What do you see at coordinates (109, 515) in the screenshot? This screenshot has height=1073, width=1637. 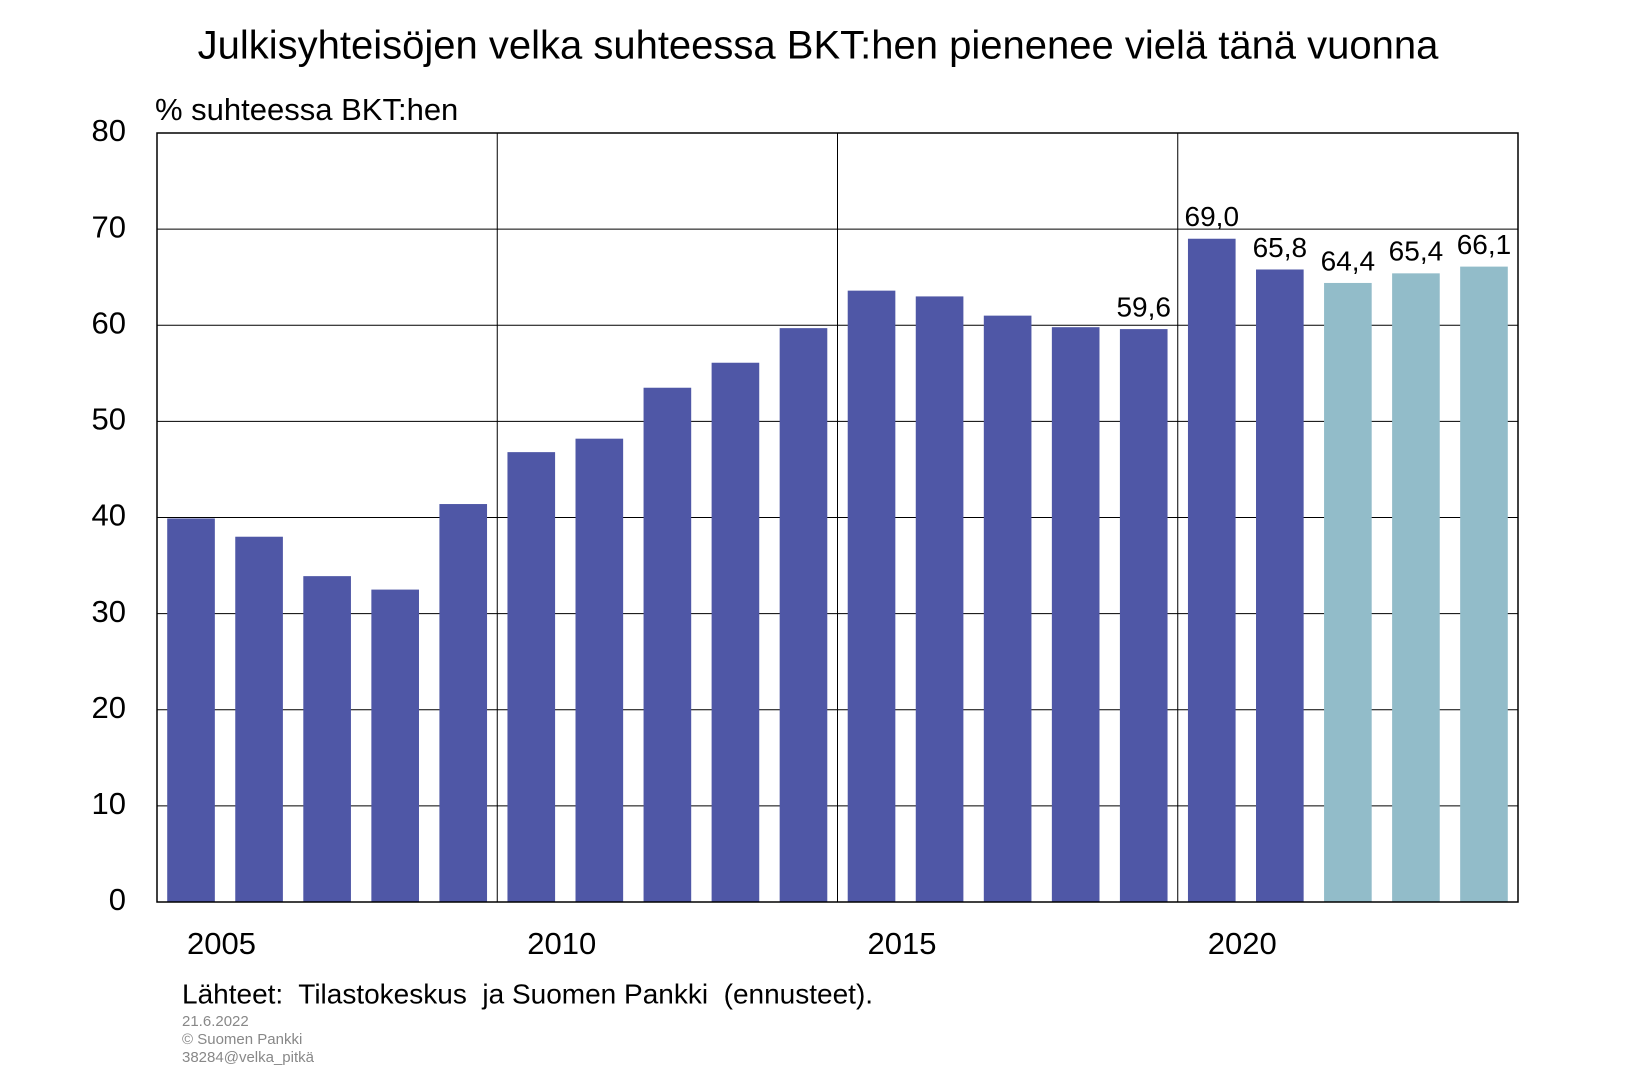 I see `y-tick-label: 40` at bounding box center [109, 515].